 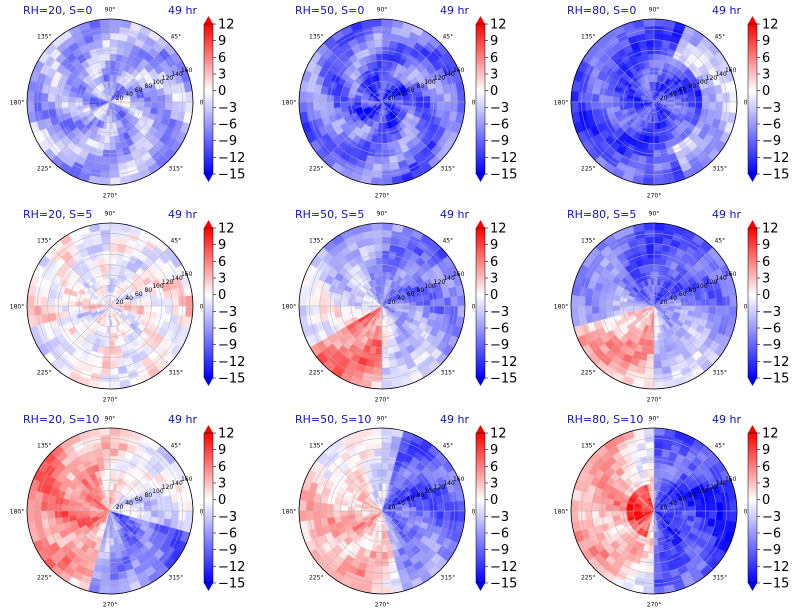 What do you see at coordinates (601, 10) in the screenshot?
I see `panel-title: RH=80, S=0` at bounding box center [601, 10].